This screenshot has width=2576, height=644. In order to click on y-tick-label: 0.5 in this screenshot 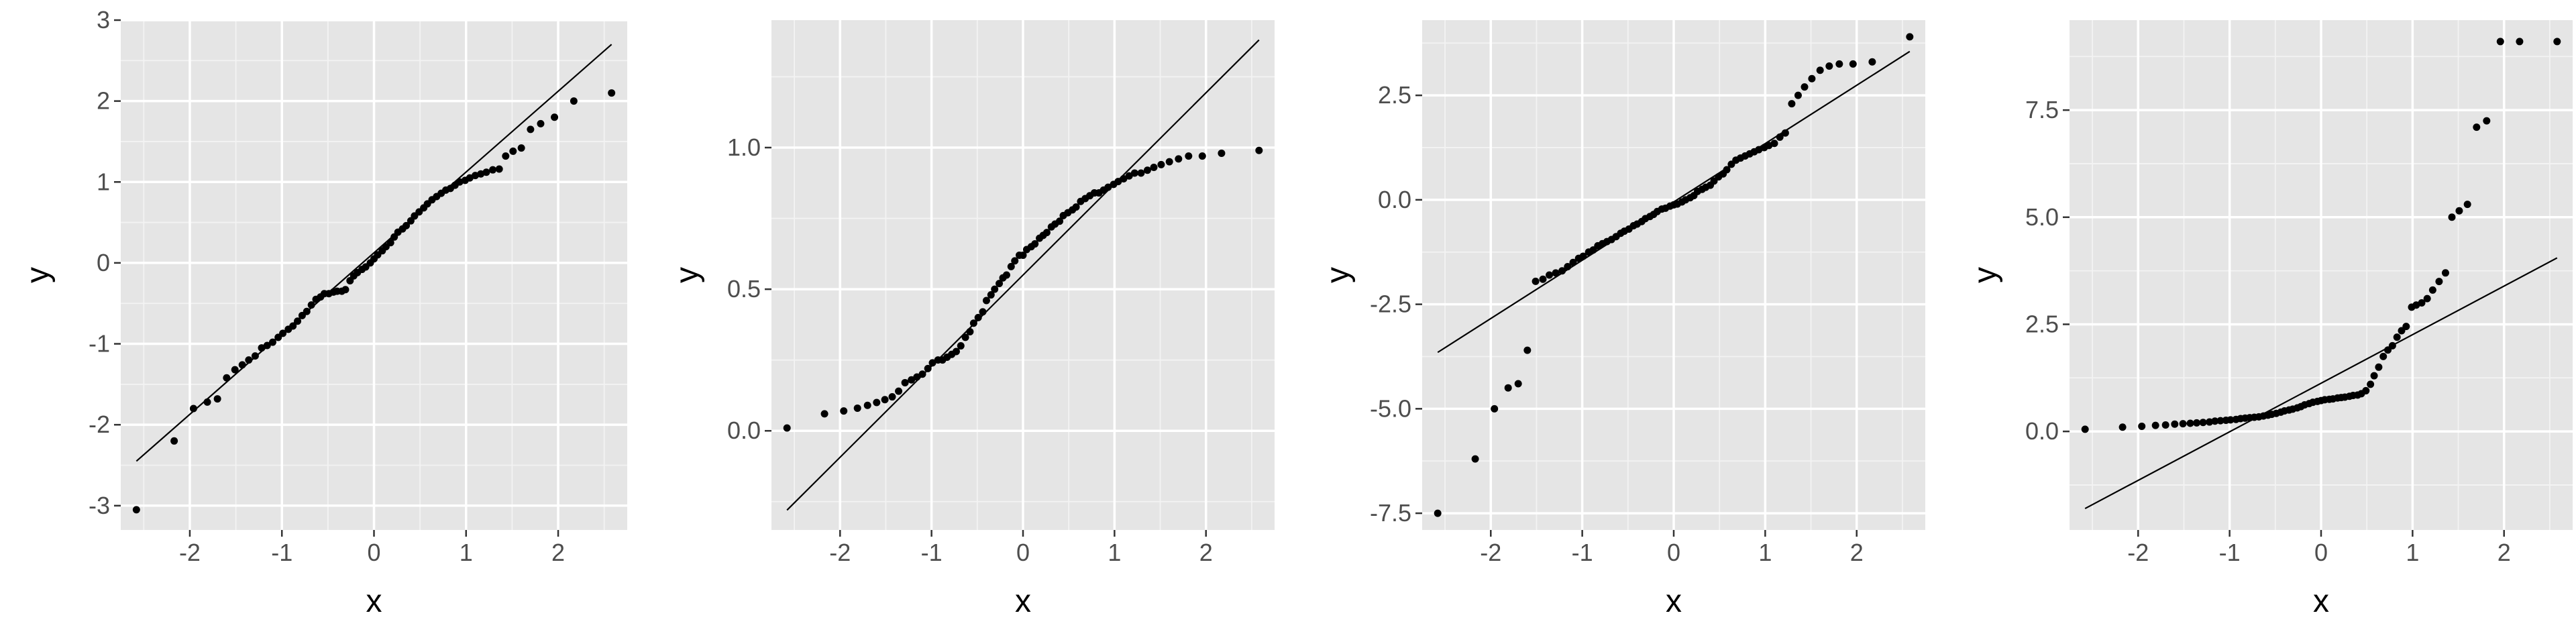, I will do `click(744, 289)`.